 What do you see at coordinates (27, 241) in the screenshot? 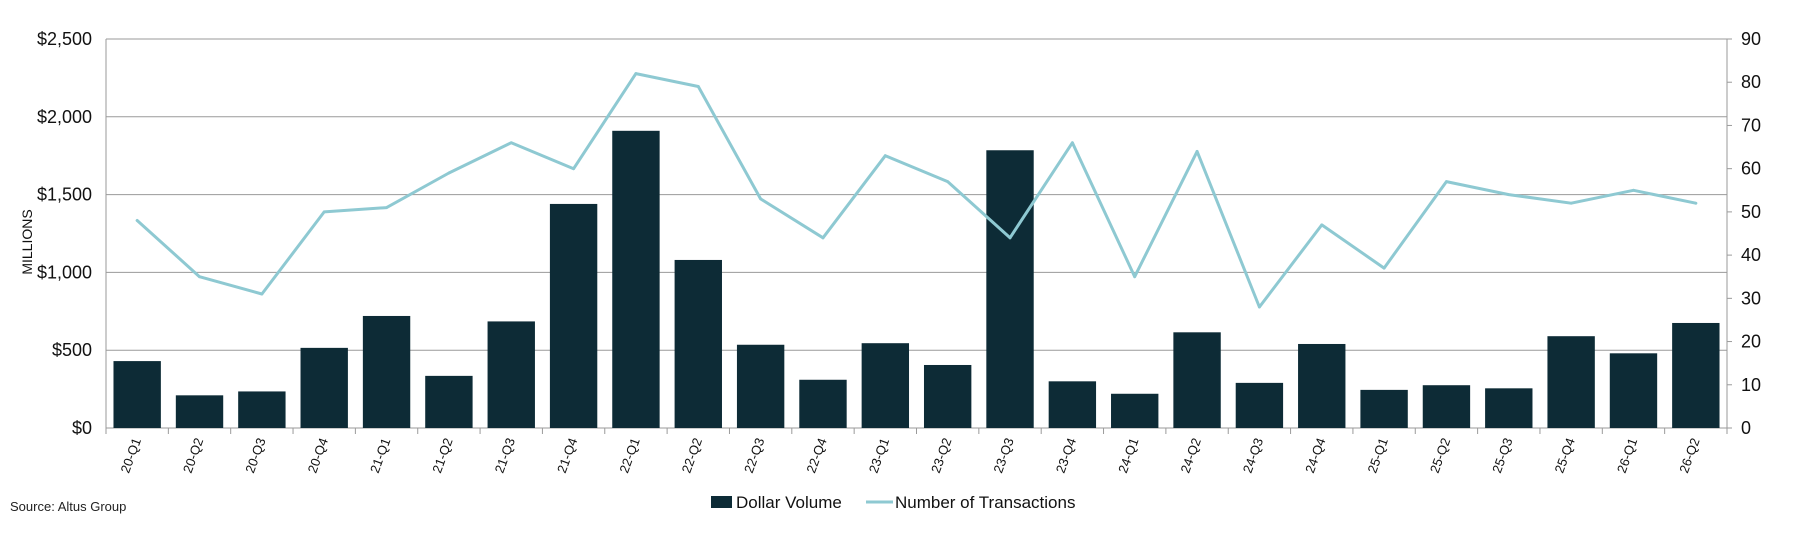
I see `y-axis-title: MILLIONS` at bounding box center [27, 241].